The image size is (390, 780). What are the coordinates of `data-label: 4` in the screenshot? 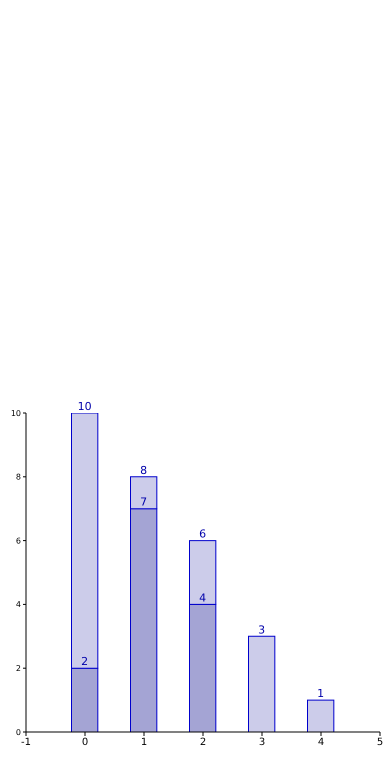 It's located at (202, 597).